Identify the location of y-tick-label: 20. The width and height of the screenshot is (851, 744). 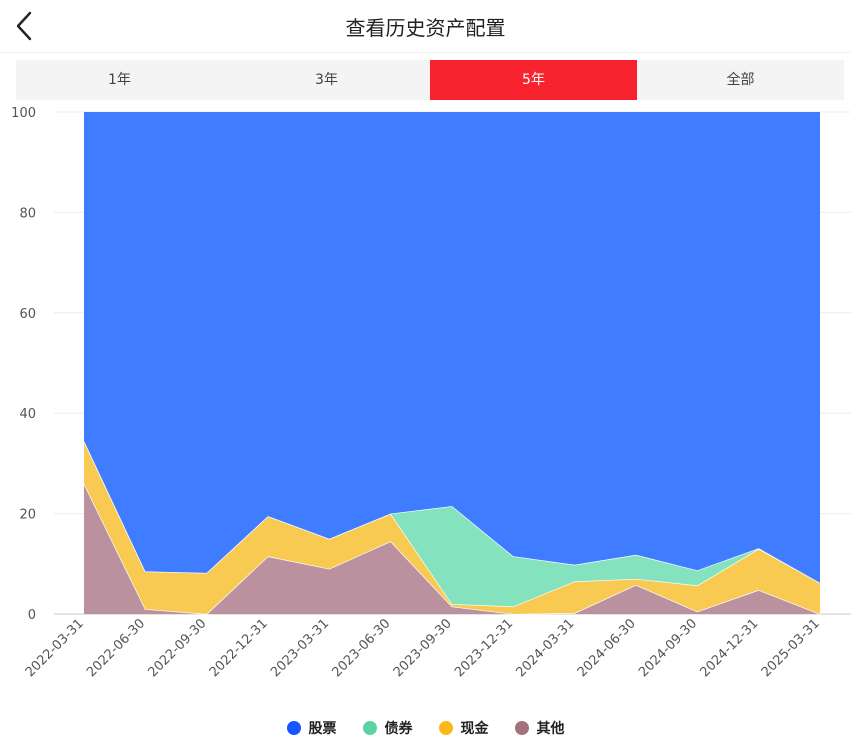
(27, 515).